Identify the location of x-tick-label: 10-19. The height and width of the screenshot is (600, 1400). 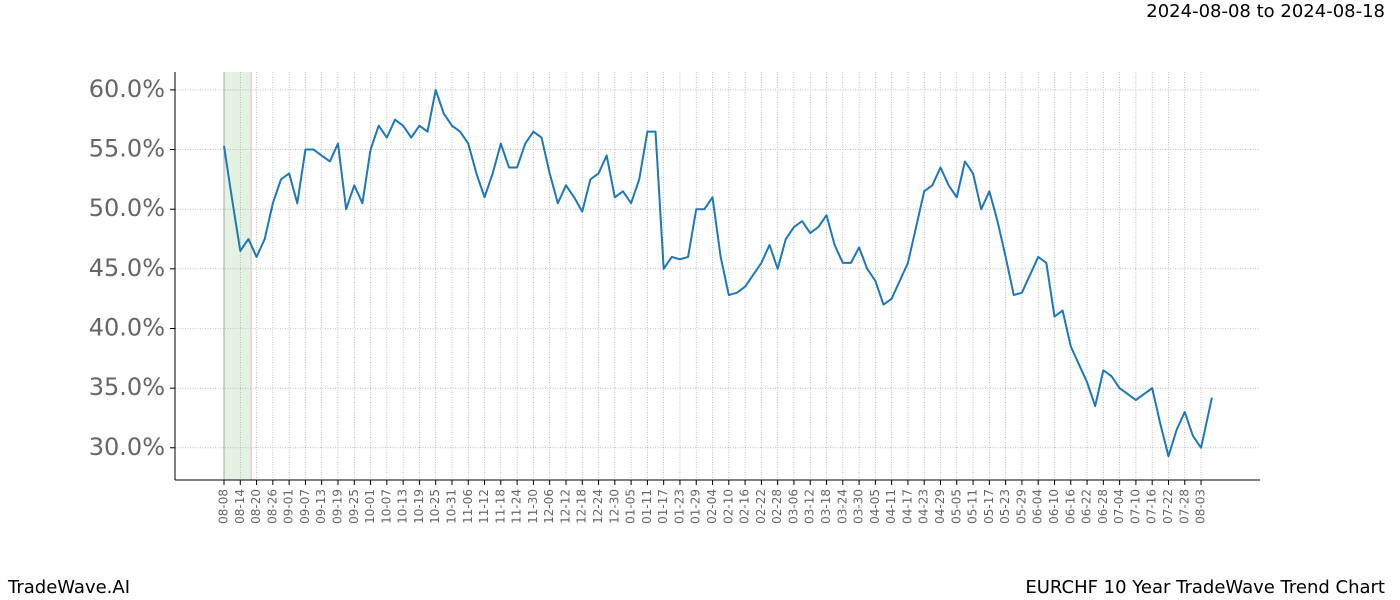
(419, 506).